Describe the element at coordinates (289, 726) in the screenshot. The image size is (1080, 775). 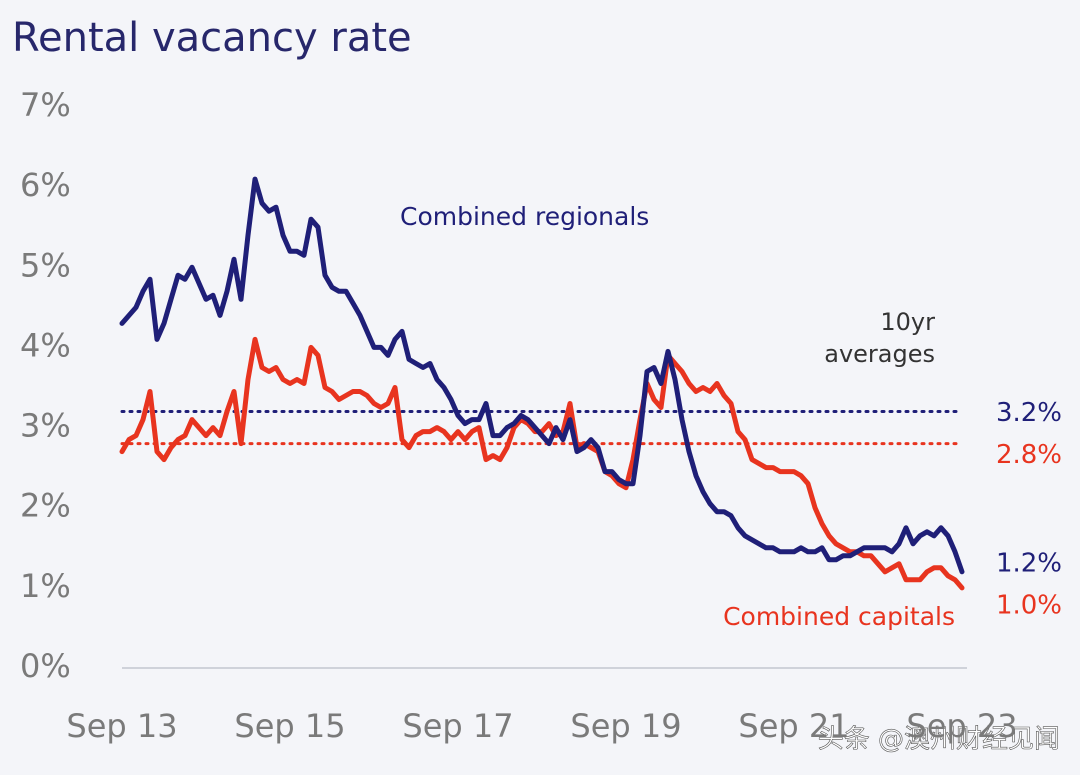
I see `x-tick-label: Sep 15` at that location.